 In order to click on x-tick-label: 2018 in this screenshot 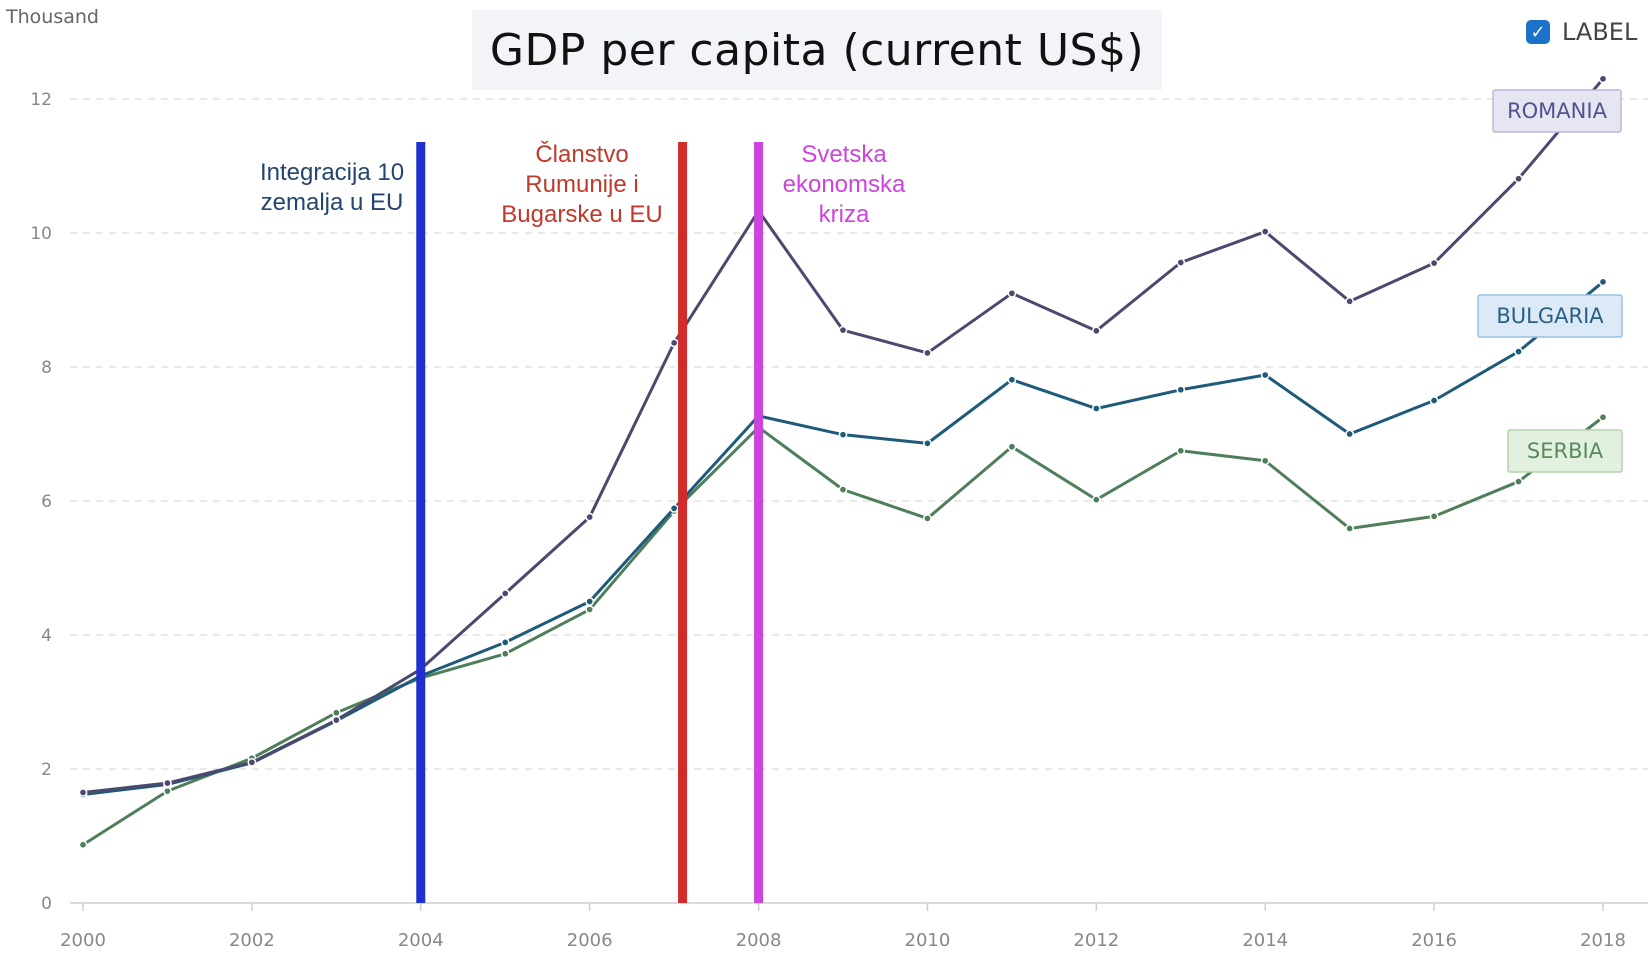, I will do `click(1603, 940)`.